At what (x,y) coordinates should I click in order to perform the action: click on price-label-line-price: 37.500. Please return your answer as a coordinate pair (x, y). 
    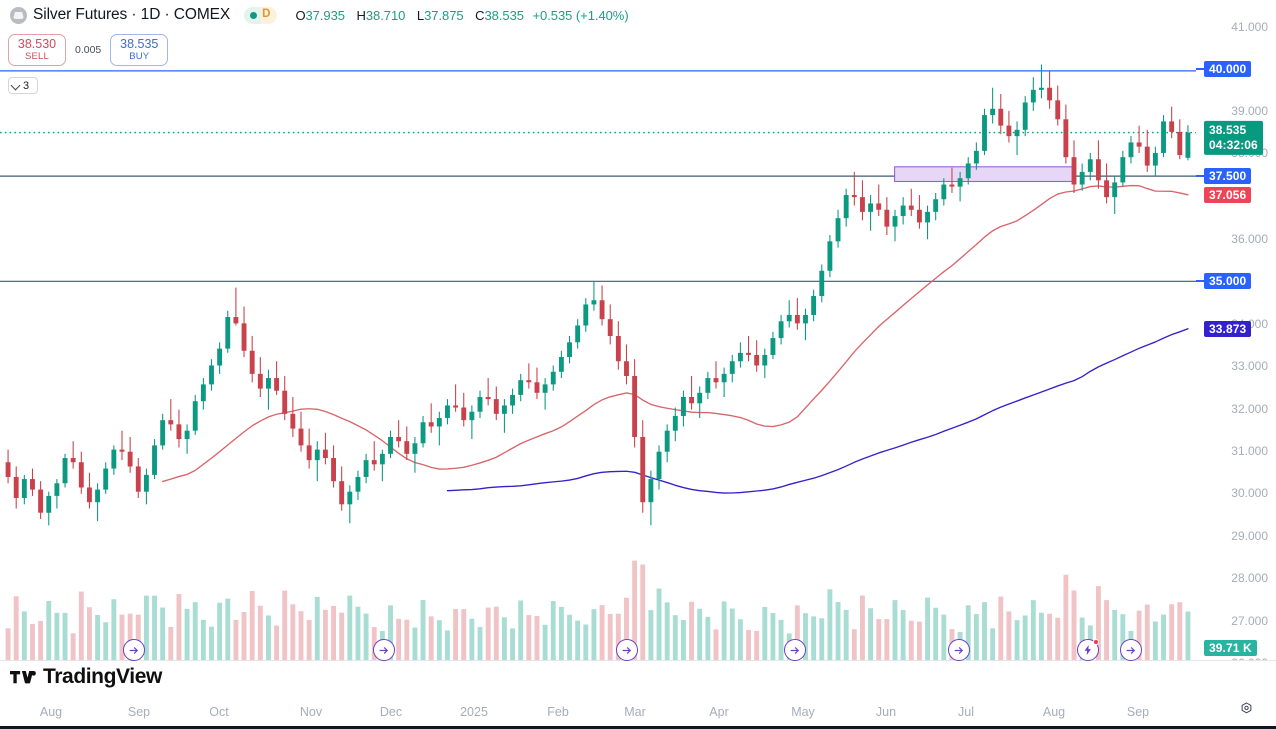
    Looking at the image, I should click on (1228, 176).